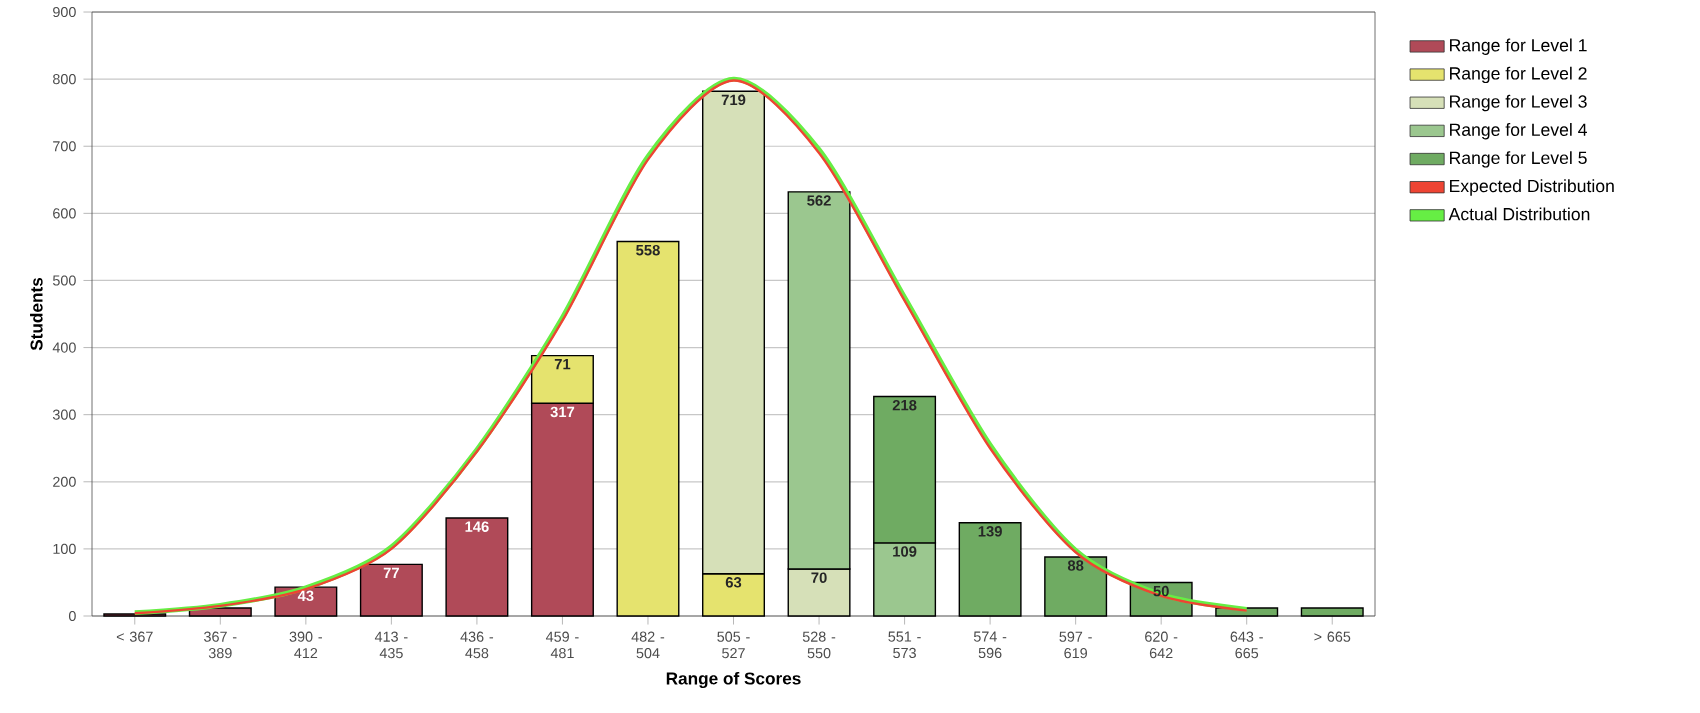 The image size is (1700, 713). I want to click on x-tick-label: 390 - 412, so click(305, 645).